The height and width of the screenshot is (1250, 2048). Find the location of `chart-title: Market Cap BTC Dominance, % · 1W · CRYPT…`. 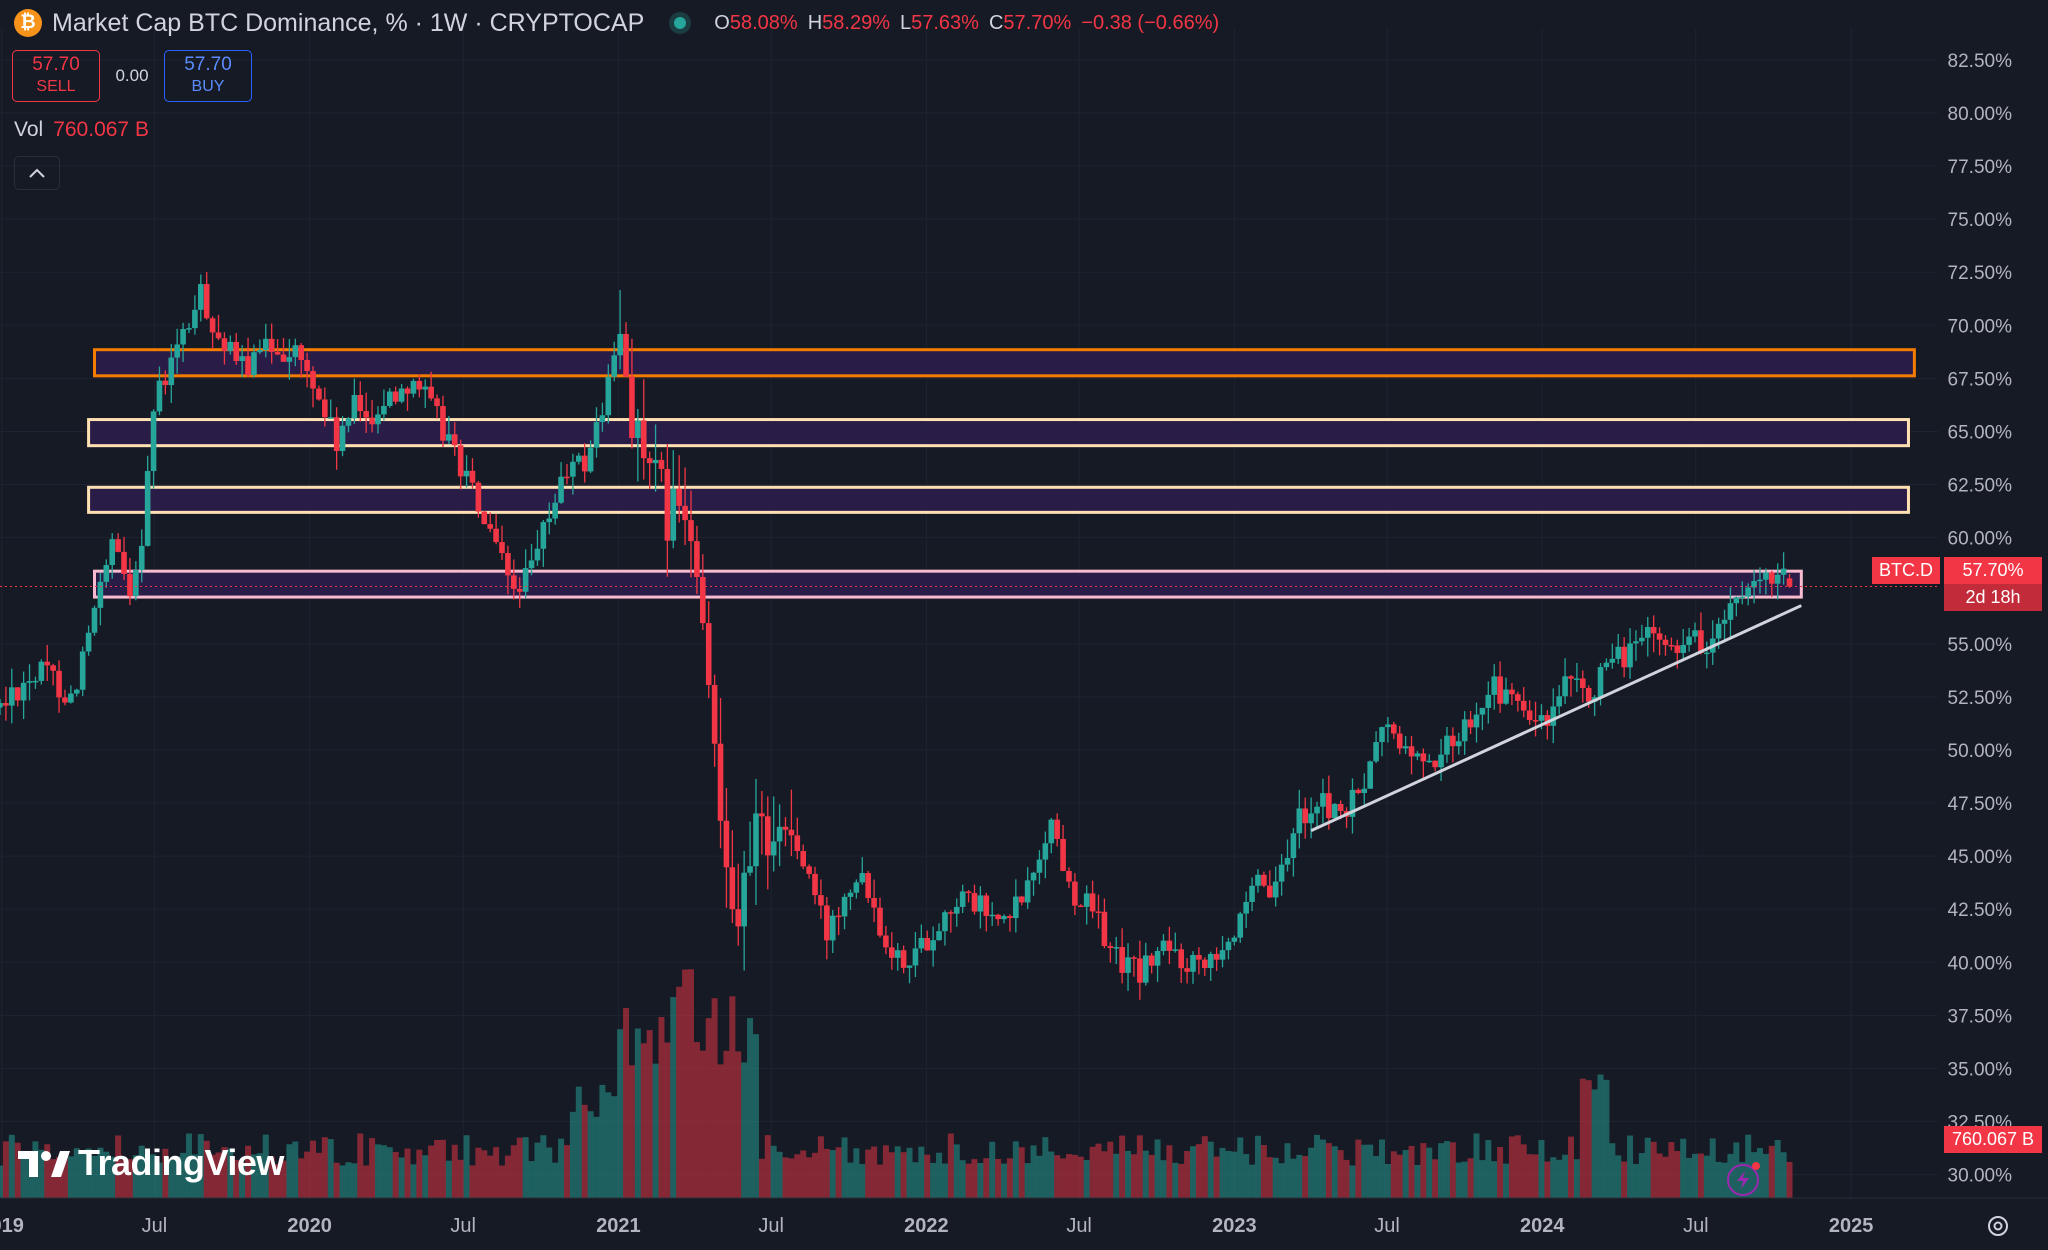

chart-title: Market Cap BTC Dominance, % · 1W · CRYPT… is located at coordinates (348, 22).